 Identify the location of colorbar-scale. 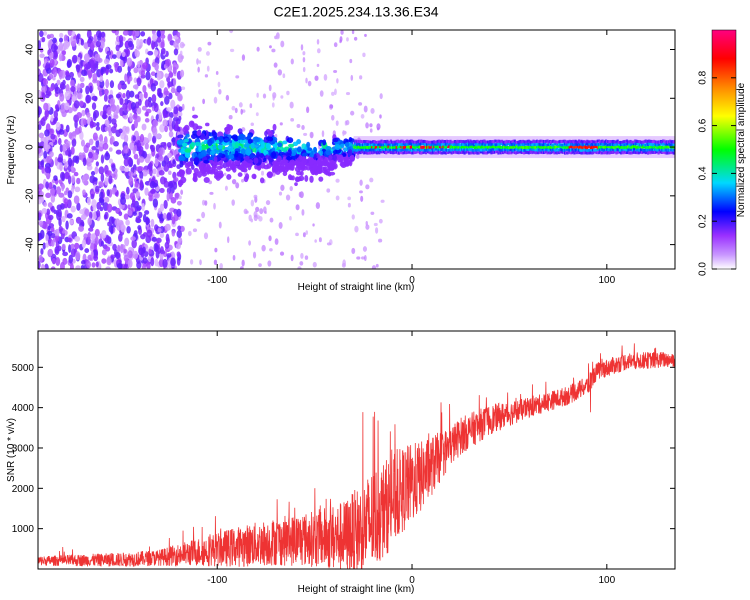
(724, 149).